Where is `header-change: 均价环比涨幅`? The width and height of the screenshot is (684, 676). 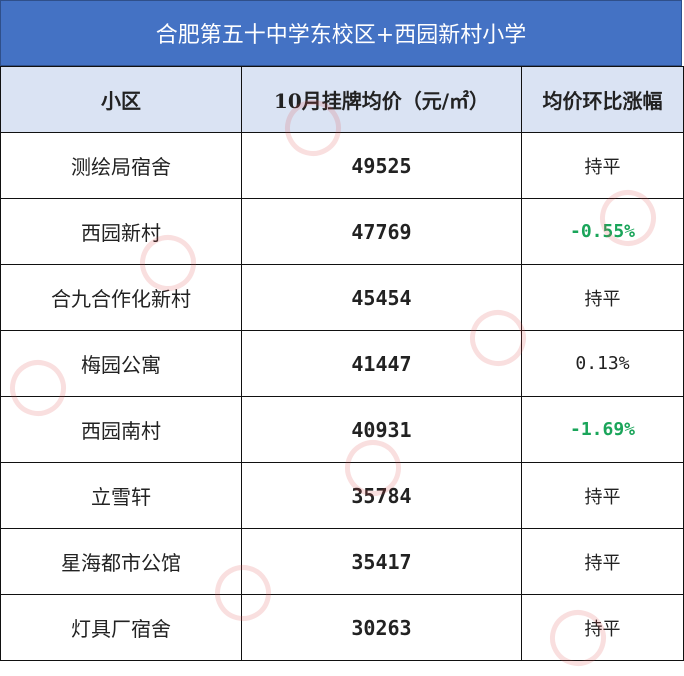 header-change: 均价环比涨幅 is located at coordinates (602, 99).